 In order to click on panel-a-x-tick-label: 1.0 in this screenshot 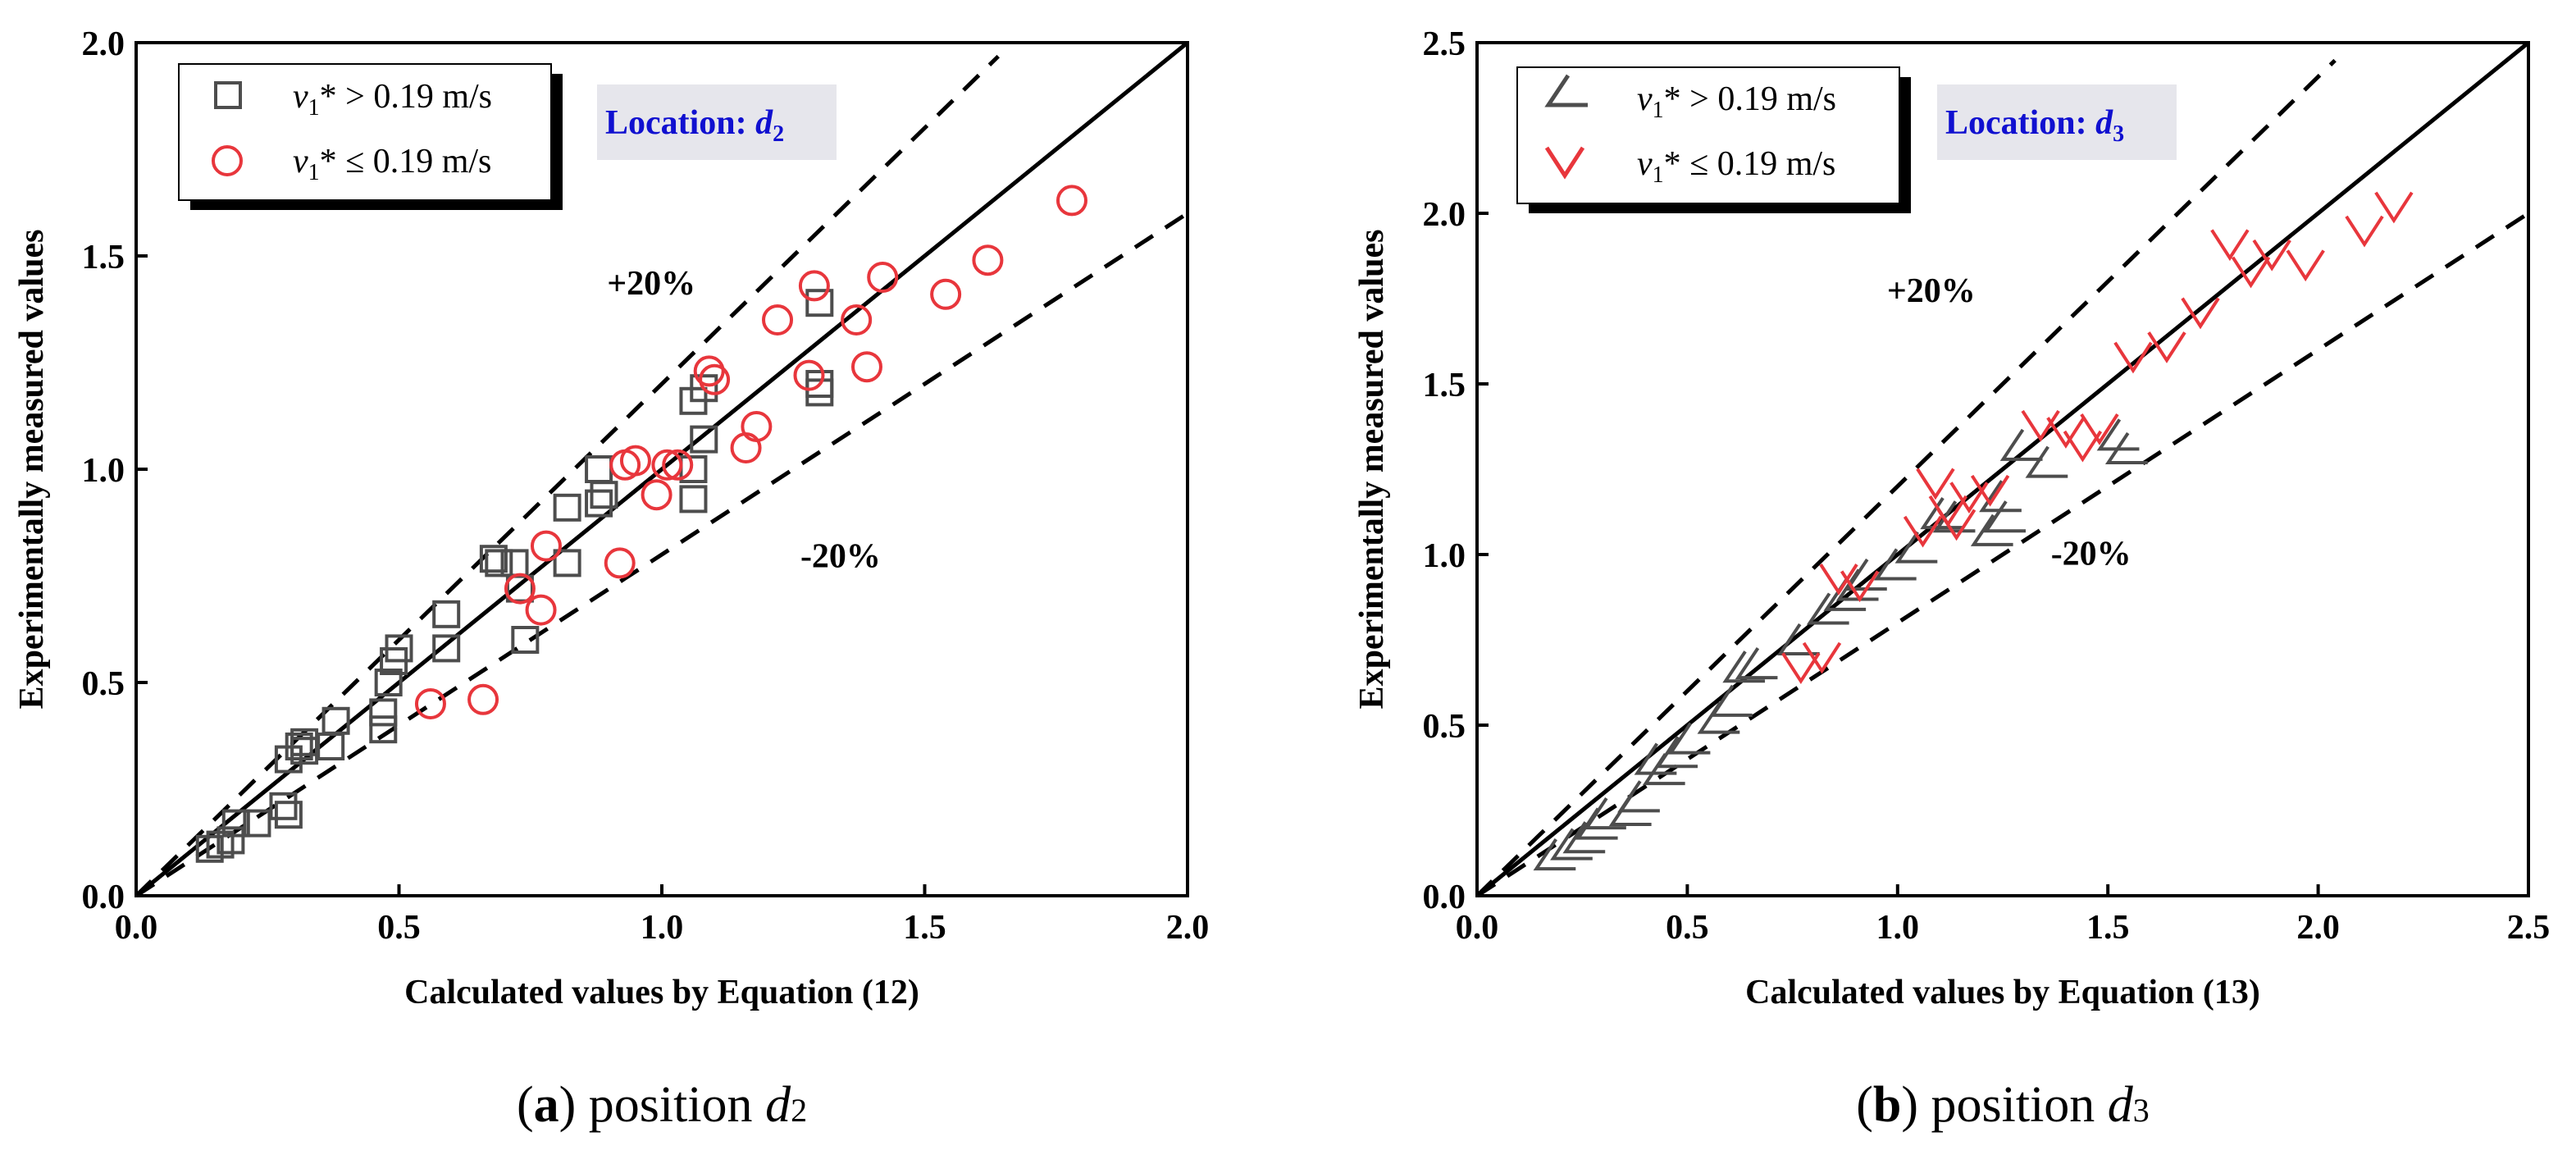, I will do `click(662, 928)`.